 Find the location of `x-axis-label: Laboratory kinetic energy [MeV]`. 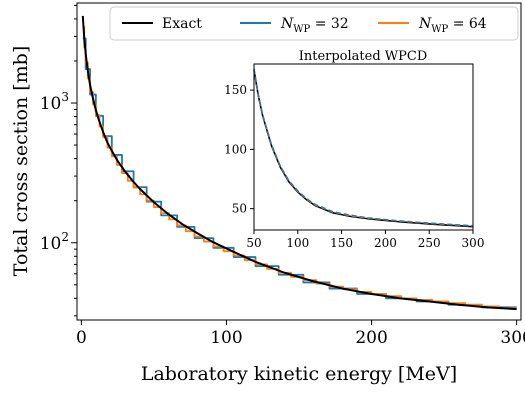

x-axis-label: Laboratory kinetic energy [MeV] is located at coordinates (299, 374).